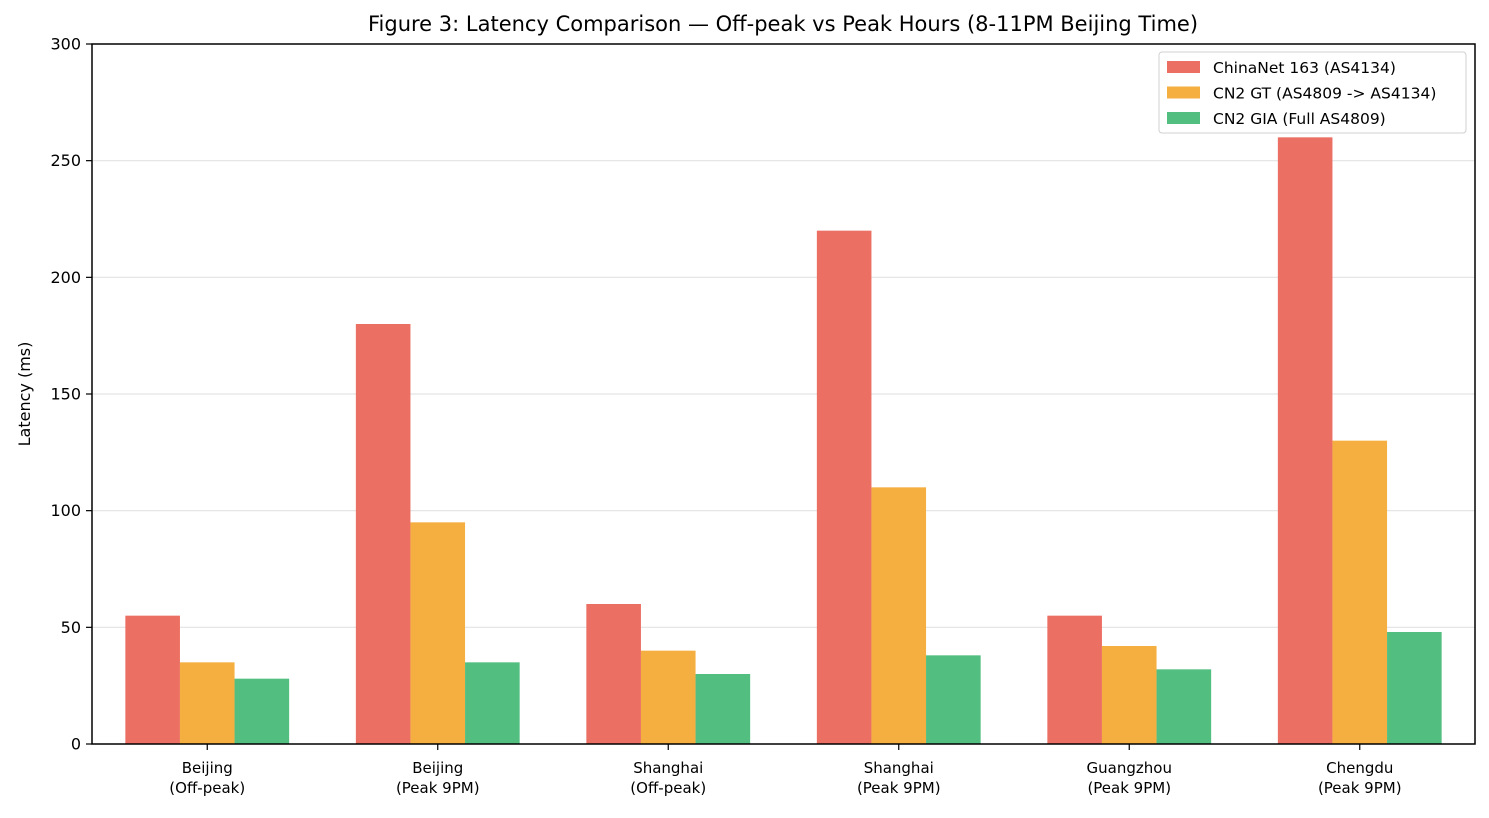  I want to click on x-tick-label-line: Chengdu, so click(1359, 768).